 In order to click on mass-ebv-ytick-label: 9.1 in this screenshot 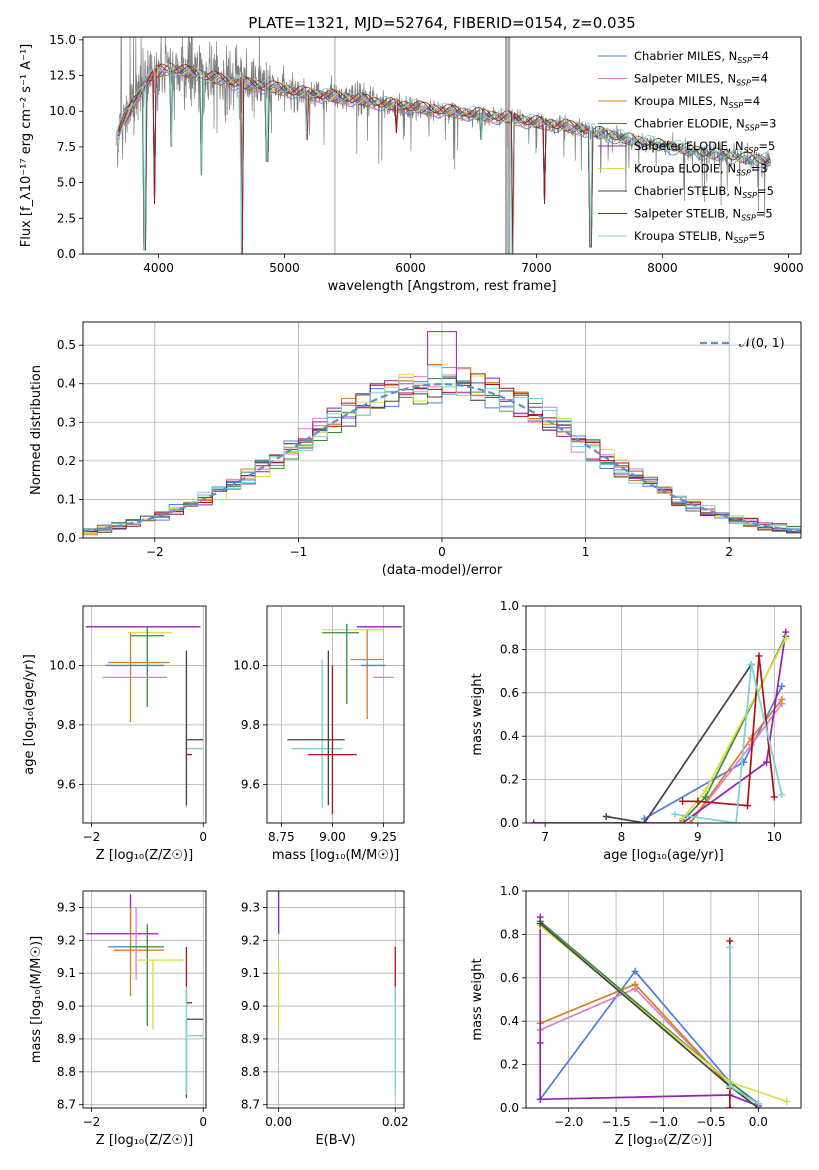, I will do `click(250, 973)`.